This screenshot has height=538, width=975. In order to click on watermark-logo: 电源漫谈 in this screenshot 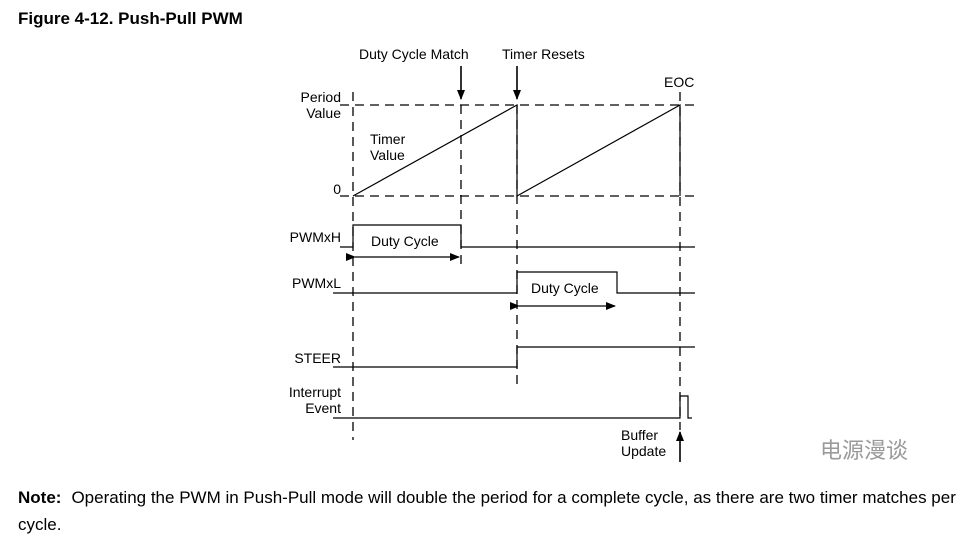, I will do `click(864, 450)`.